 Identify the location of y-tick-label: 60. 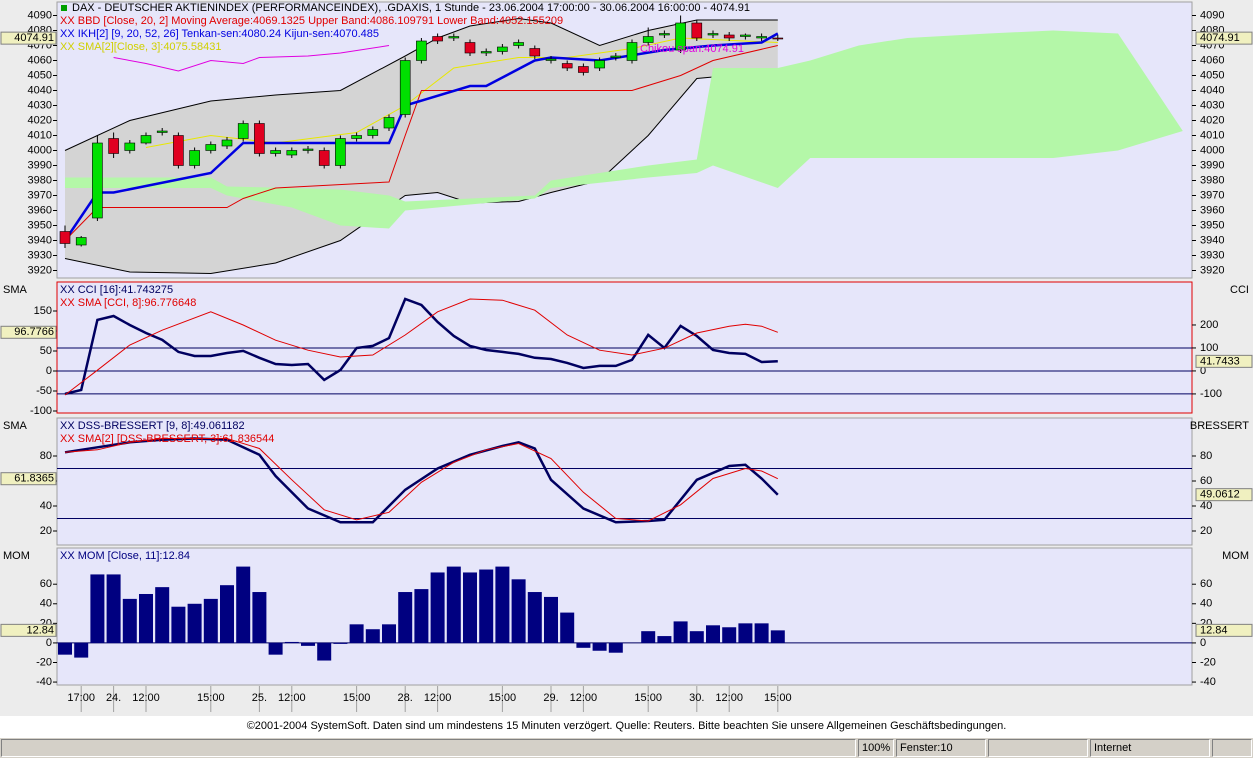
(46, 584).